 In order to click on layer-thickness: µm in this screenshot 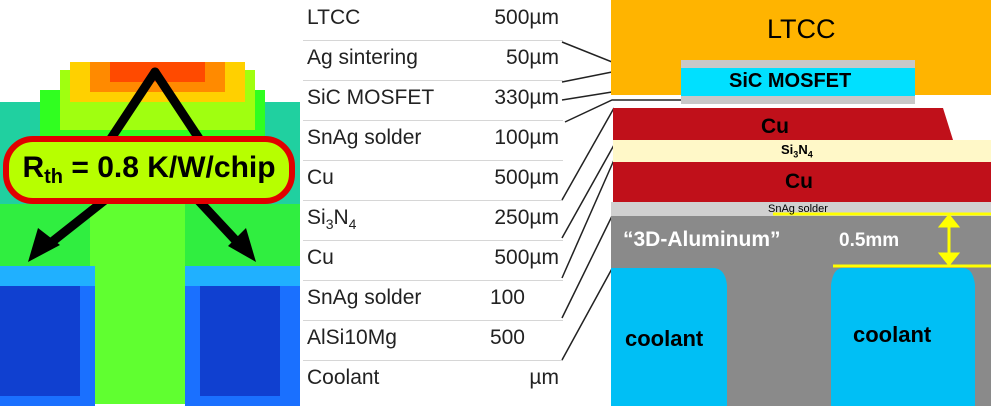, I will do `click(544, 377)`.